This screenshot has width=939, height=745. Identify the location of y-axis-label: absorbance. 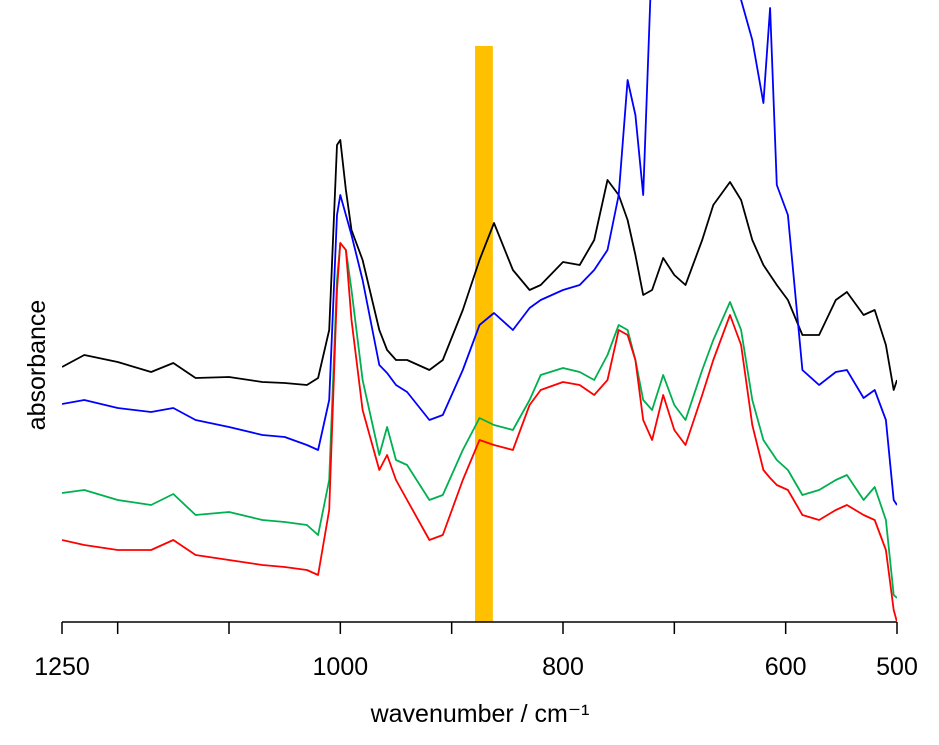
(37, 365).